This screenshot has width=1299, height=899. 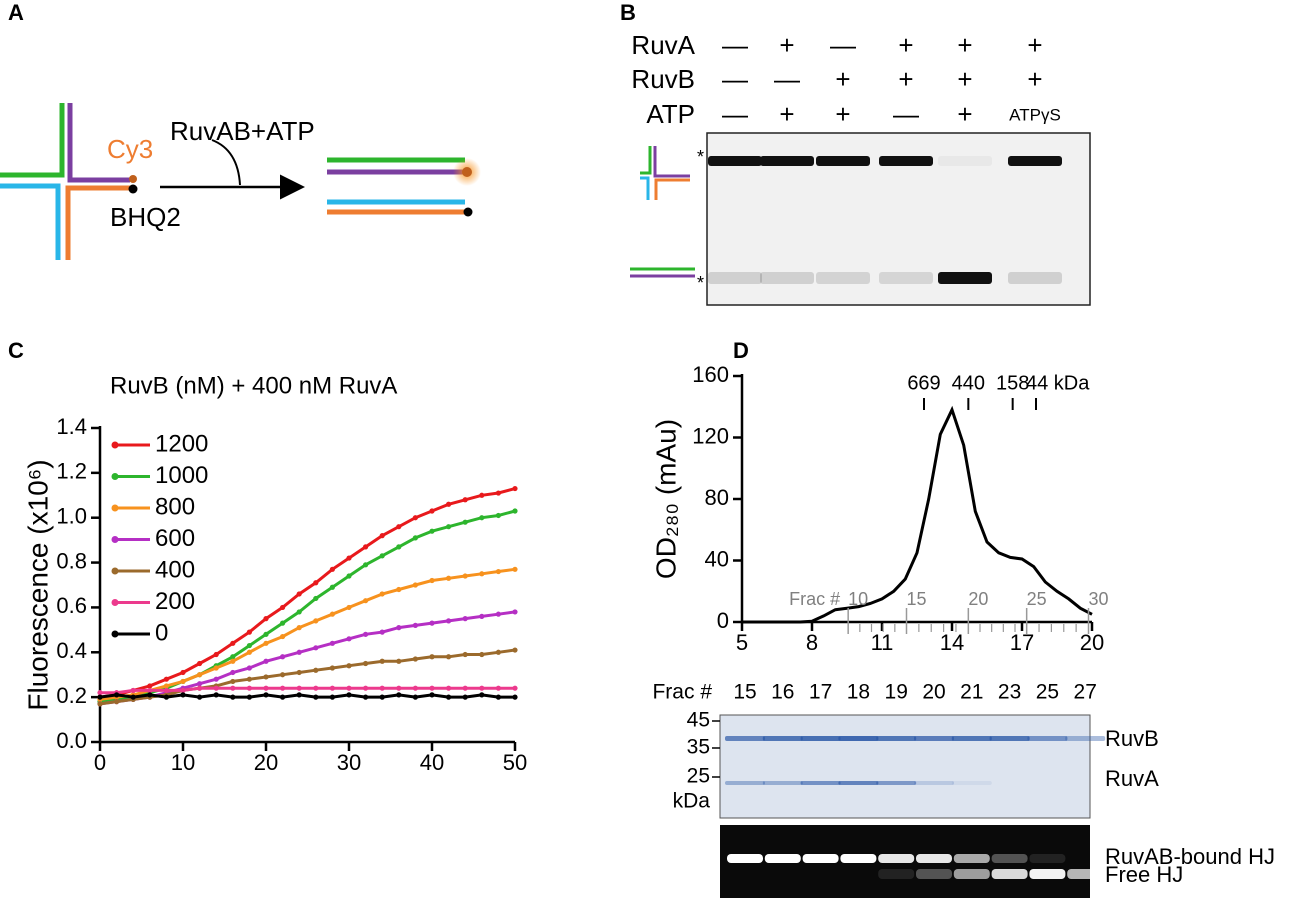 I want to click on frac-tick-label: 15, so click(x=916, y=599).